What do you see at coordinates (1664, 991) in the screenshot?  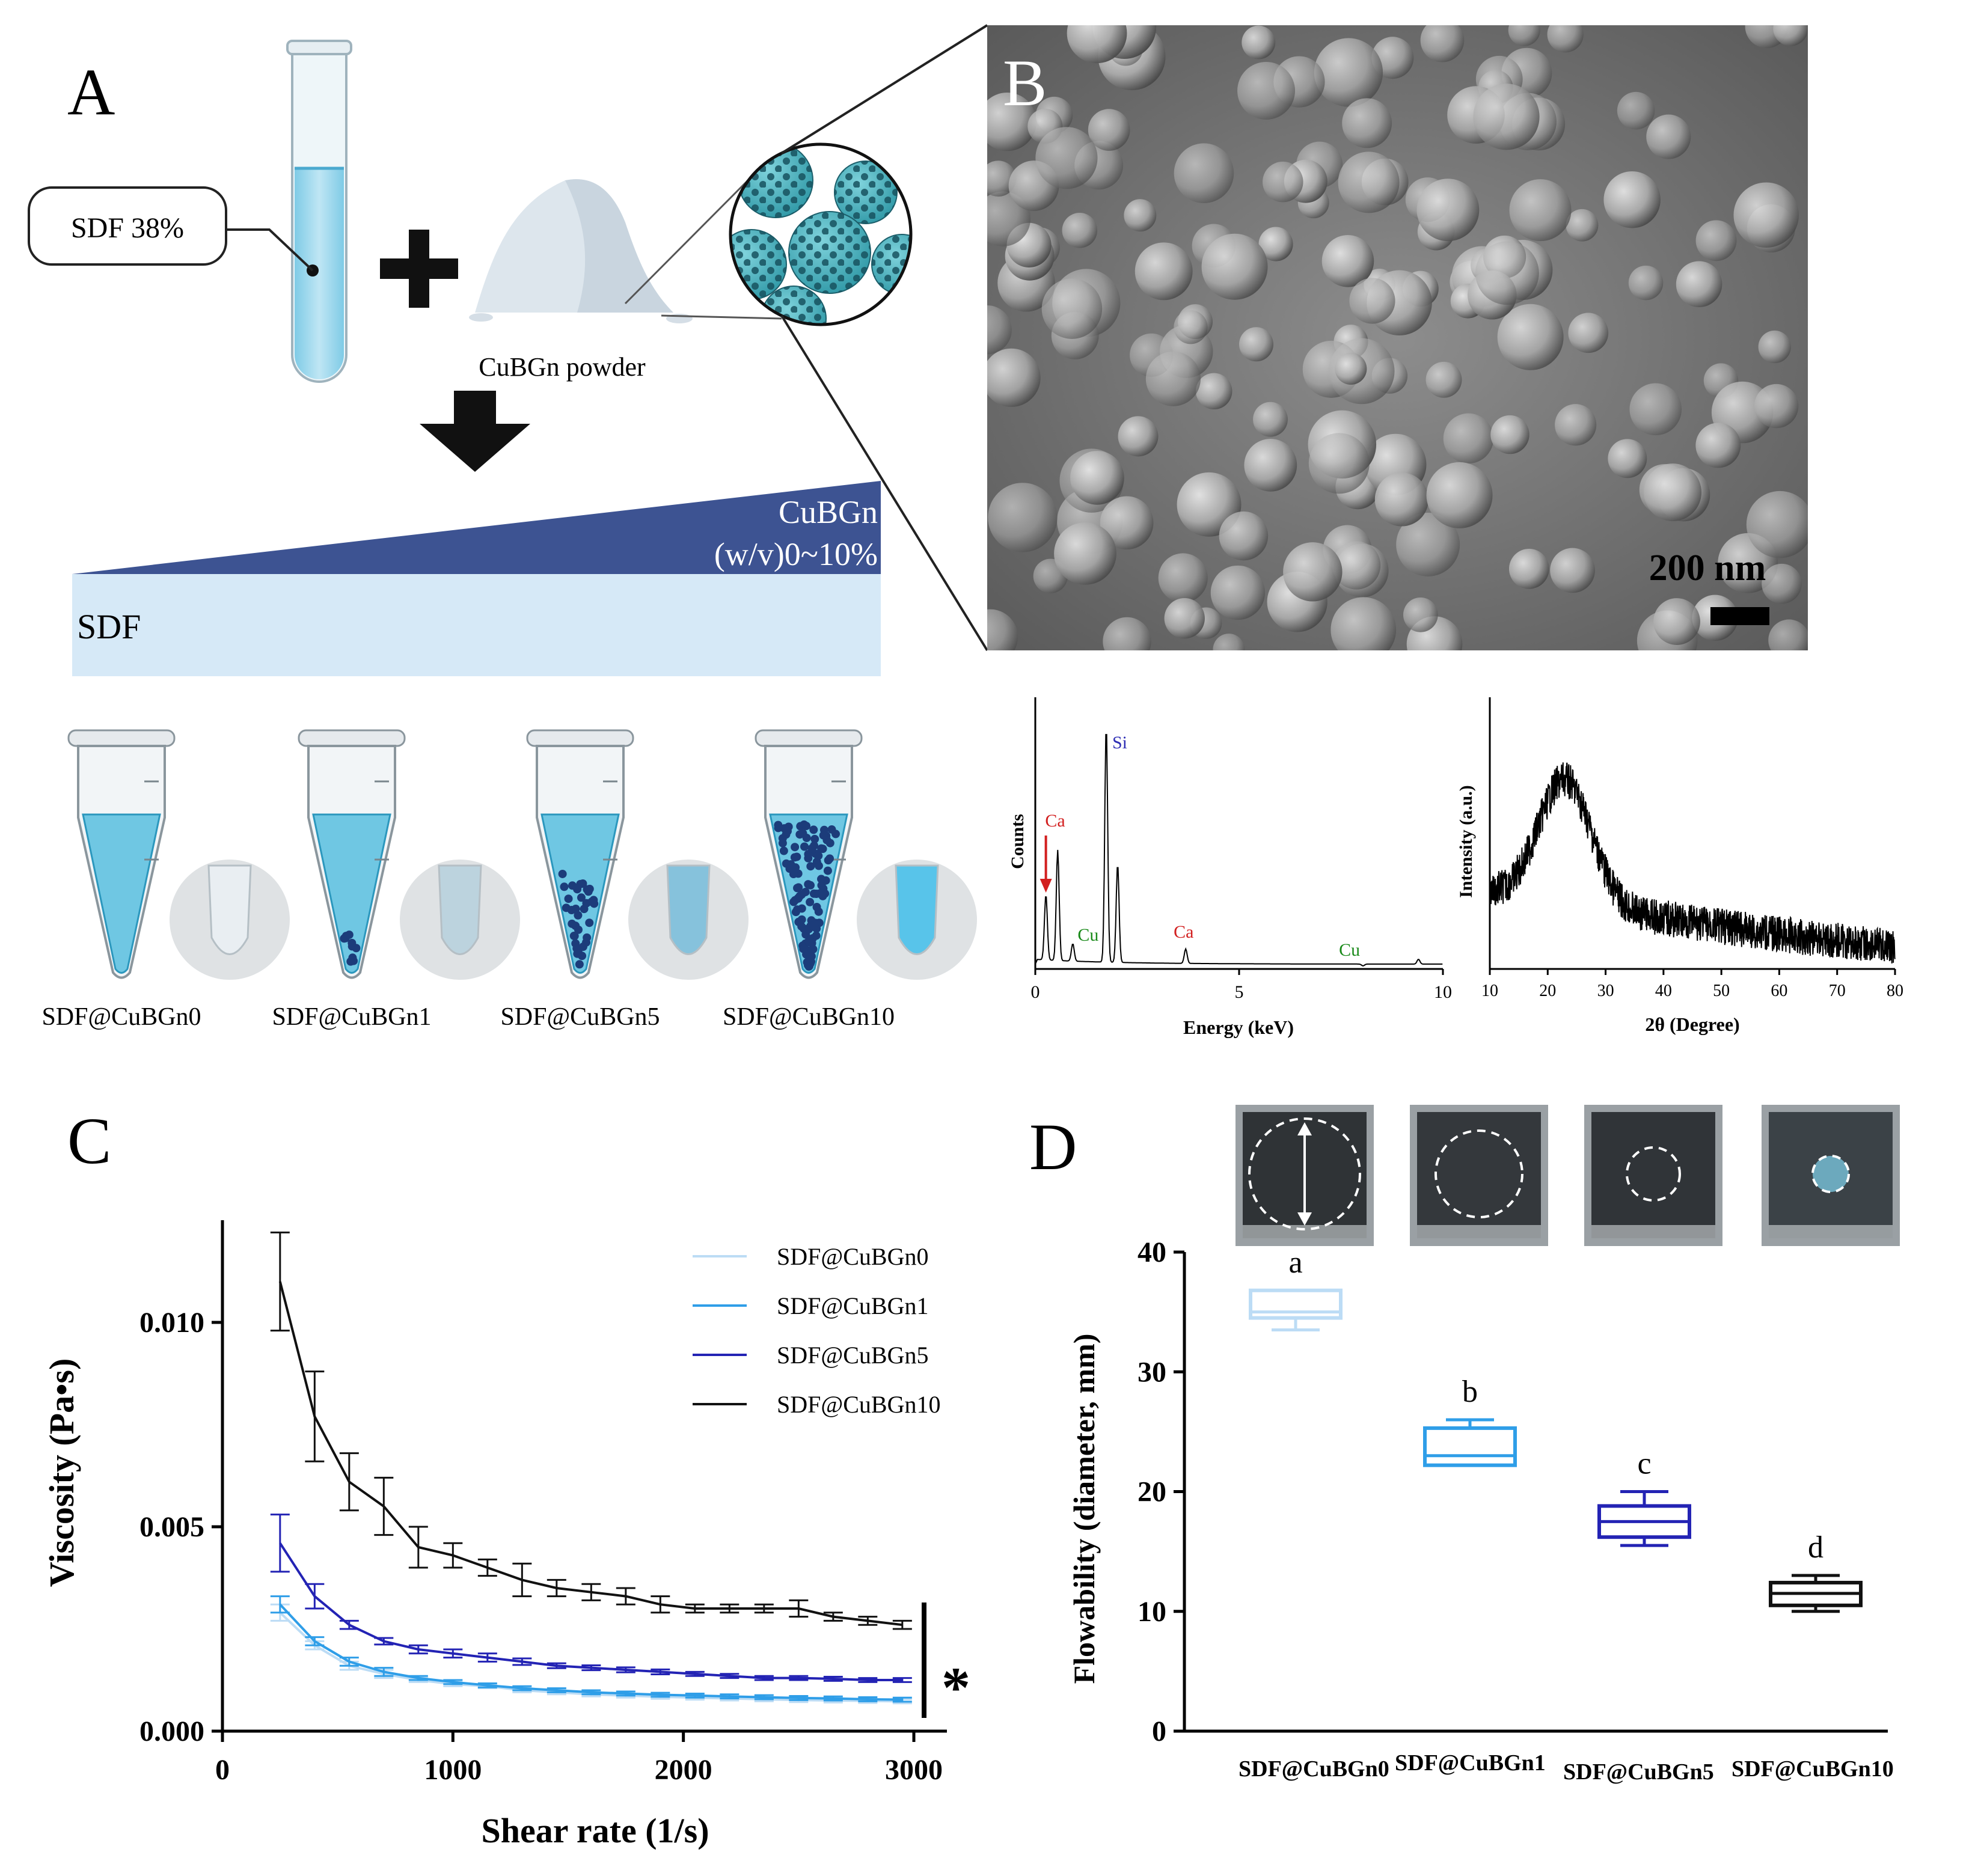 I see `xrd-x-tick-label: 40` at bounding box center [1664, 991].